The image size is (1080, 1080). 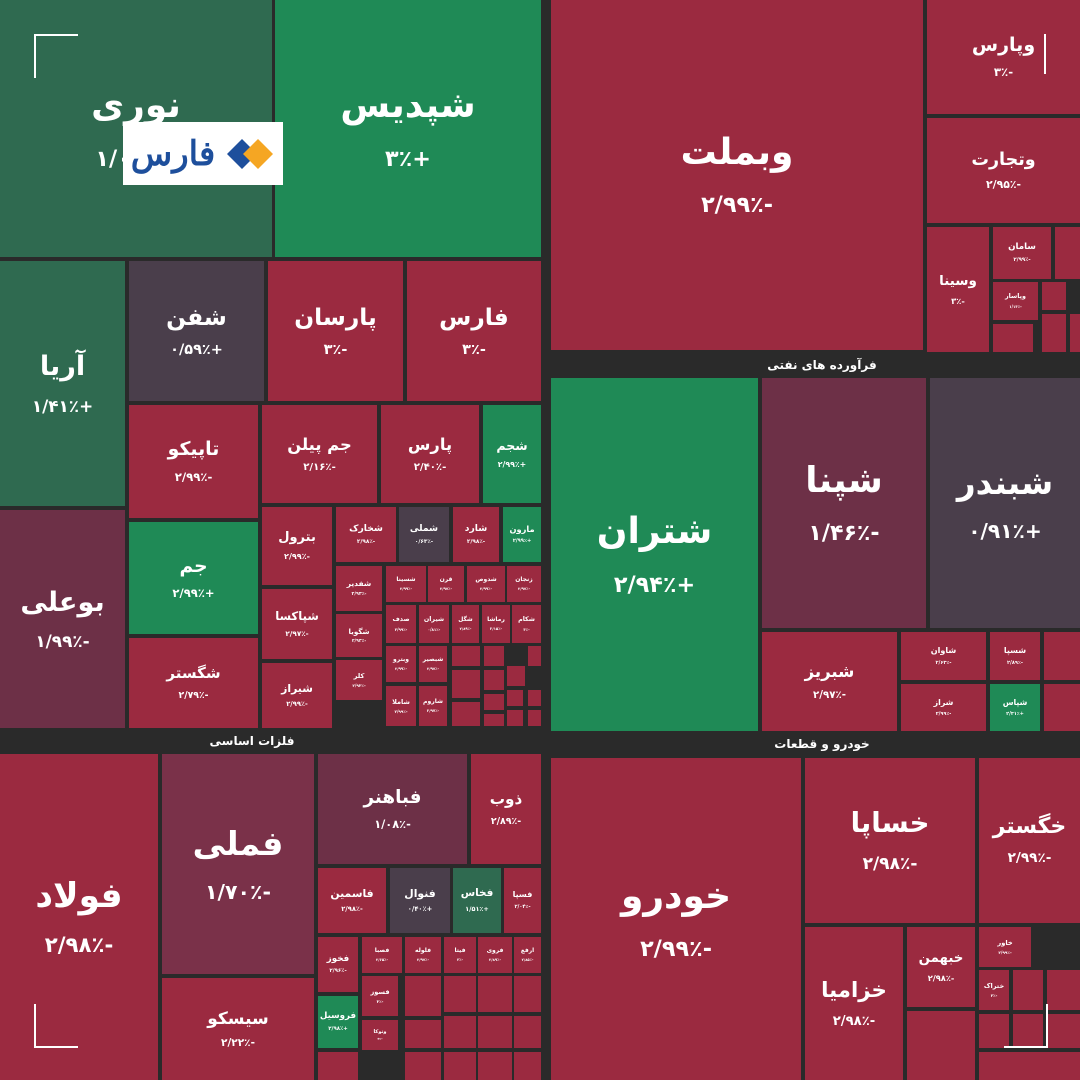 I want to click on tile-name: خبهمن, so click(x=941, y=959).